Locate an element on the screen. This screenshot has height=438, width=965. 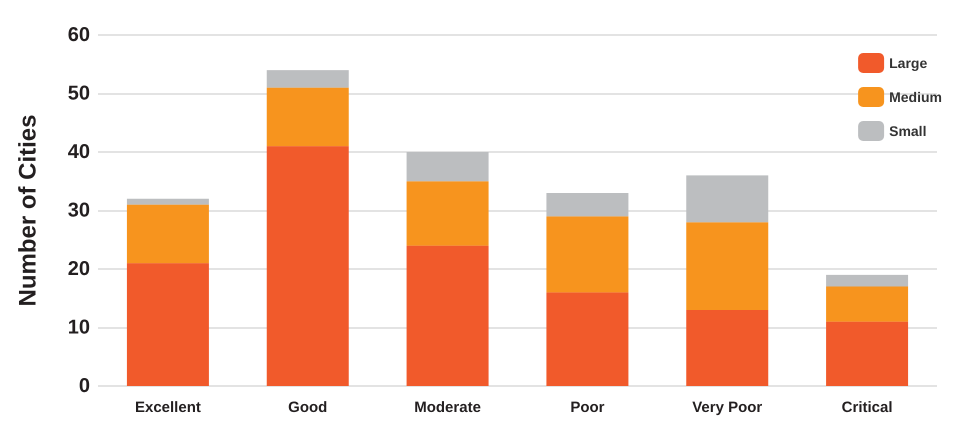
legend-label: Small is located at coordinates (907, 131).